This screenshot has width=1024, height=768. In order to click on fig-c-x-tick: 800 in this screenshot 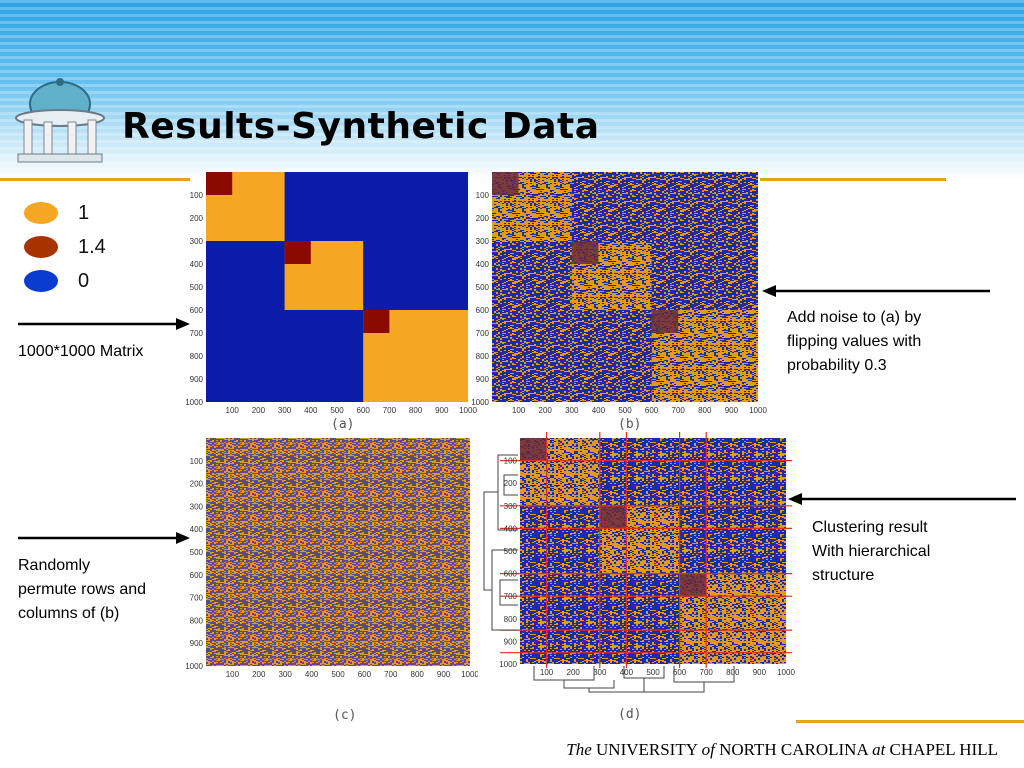, I will do `click(418, 674)`.